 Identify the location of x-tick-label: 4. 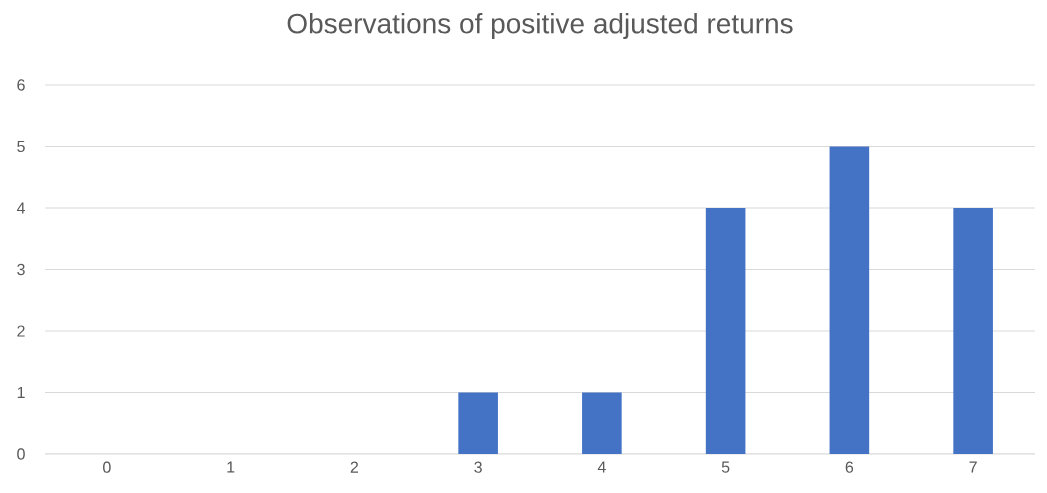
(601, 467).